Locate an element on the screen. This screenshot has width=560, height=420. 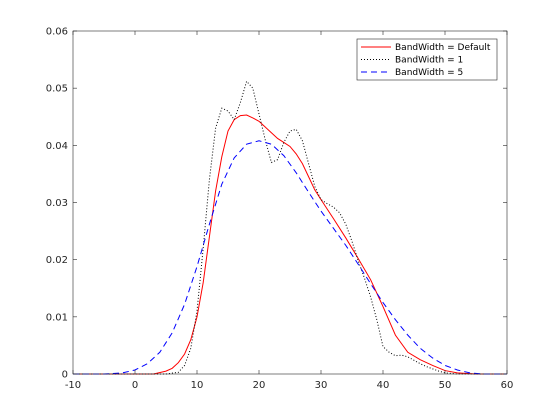
y-tick-label: 0.05 is located at coordinates (57, 89).